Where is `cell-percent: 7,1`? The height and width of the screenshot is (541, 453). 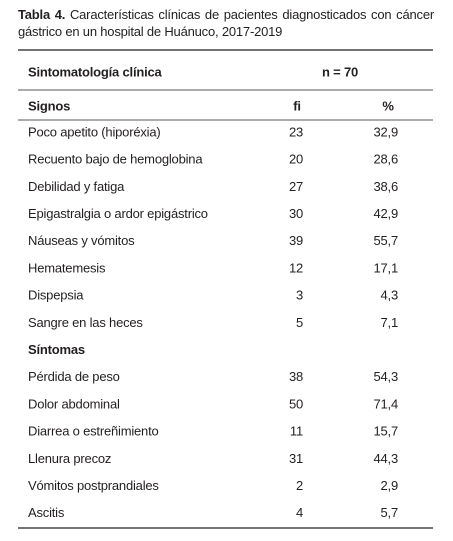
cell-percent: 7,1 is located at coordinates (389, 322).